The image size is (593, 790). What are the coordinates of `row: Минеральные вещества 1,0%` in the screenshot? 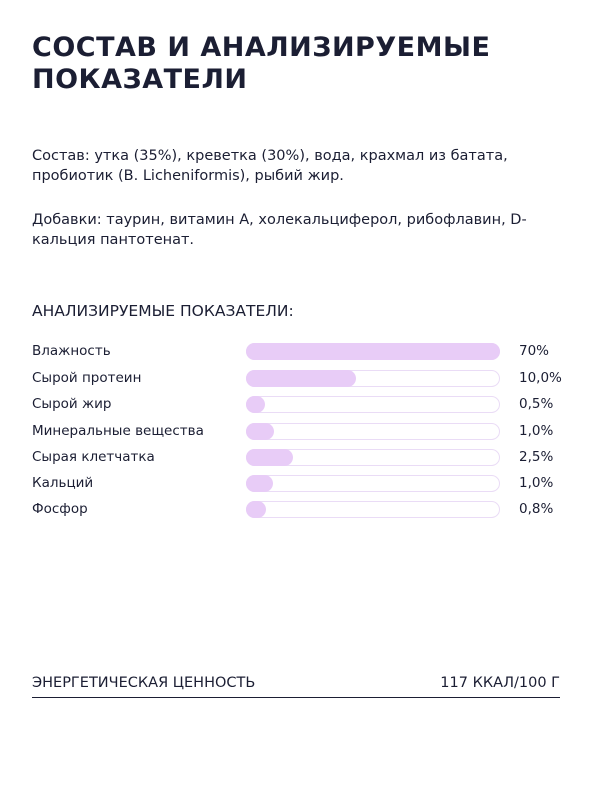 It's located at (302, 432).